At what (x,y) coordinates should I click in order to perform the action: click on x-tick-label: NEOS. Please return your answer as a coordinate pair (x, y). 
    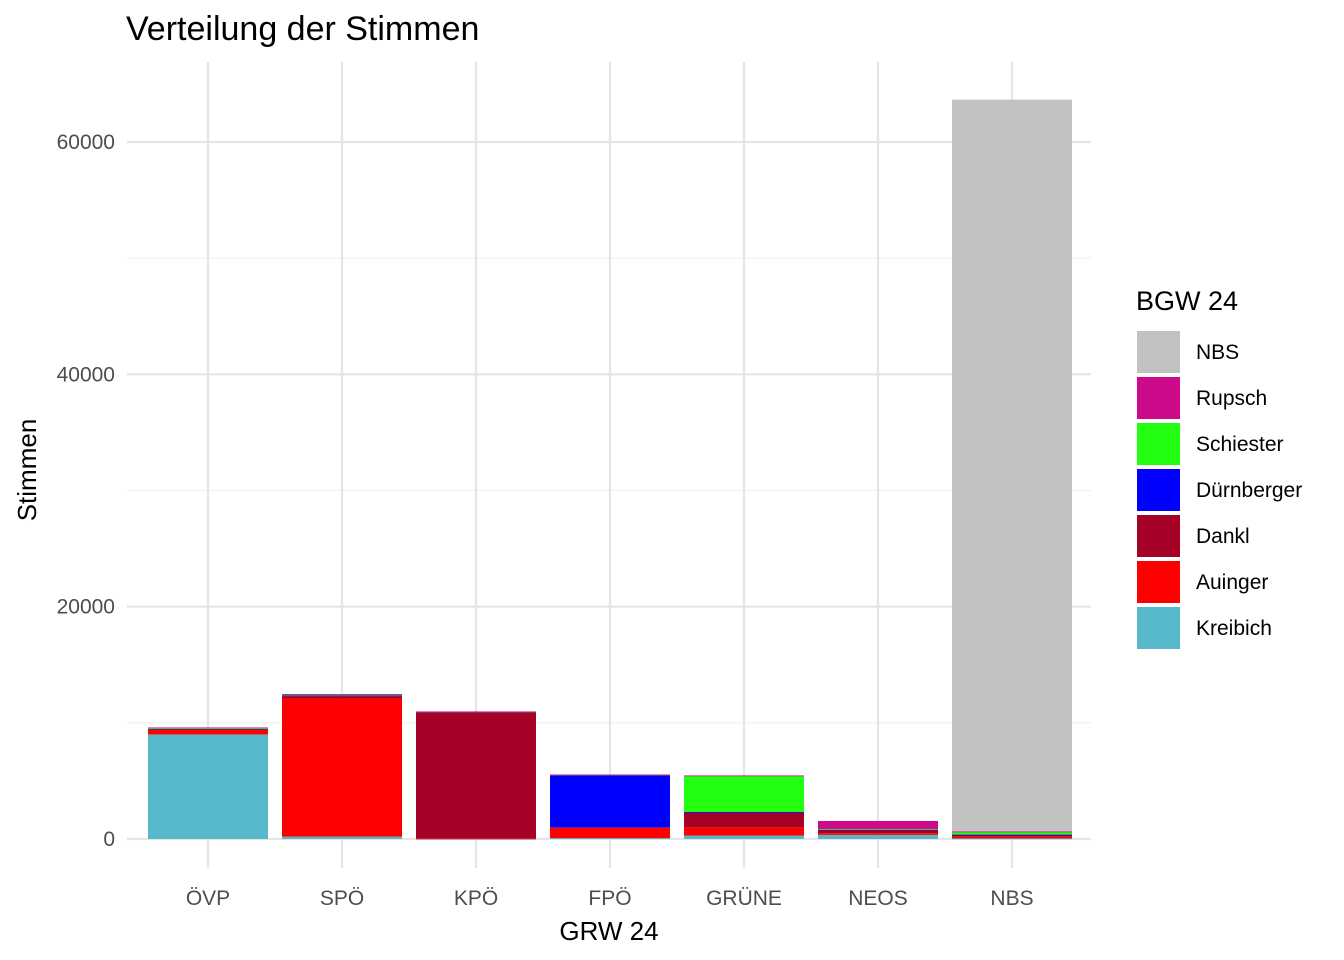
    Looking at the image, I should click on (878, 898).